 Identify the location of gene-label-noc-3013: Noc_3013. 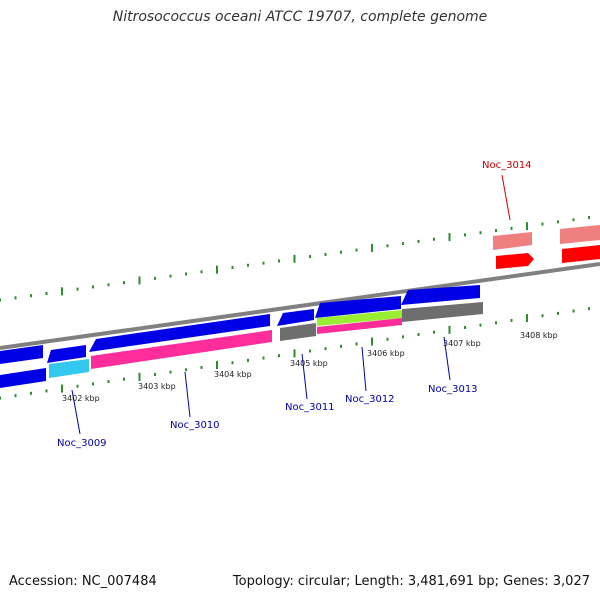
(453, 389).